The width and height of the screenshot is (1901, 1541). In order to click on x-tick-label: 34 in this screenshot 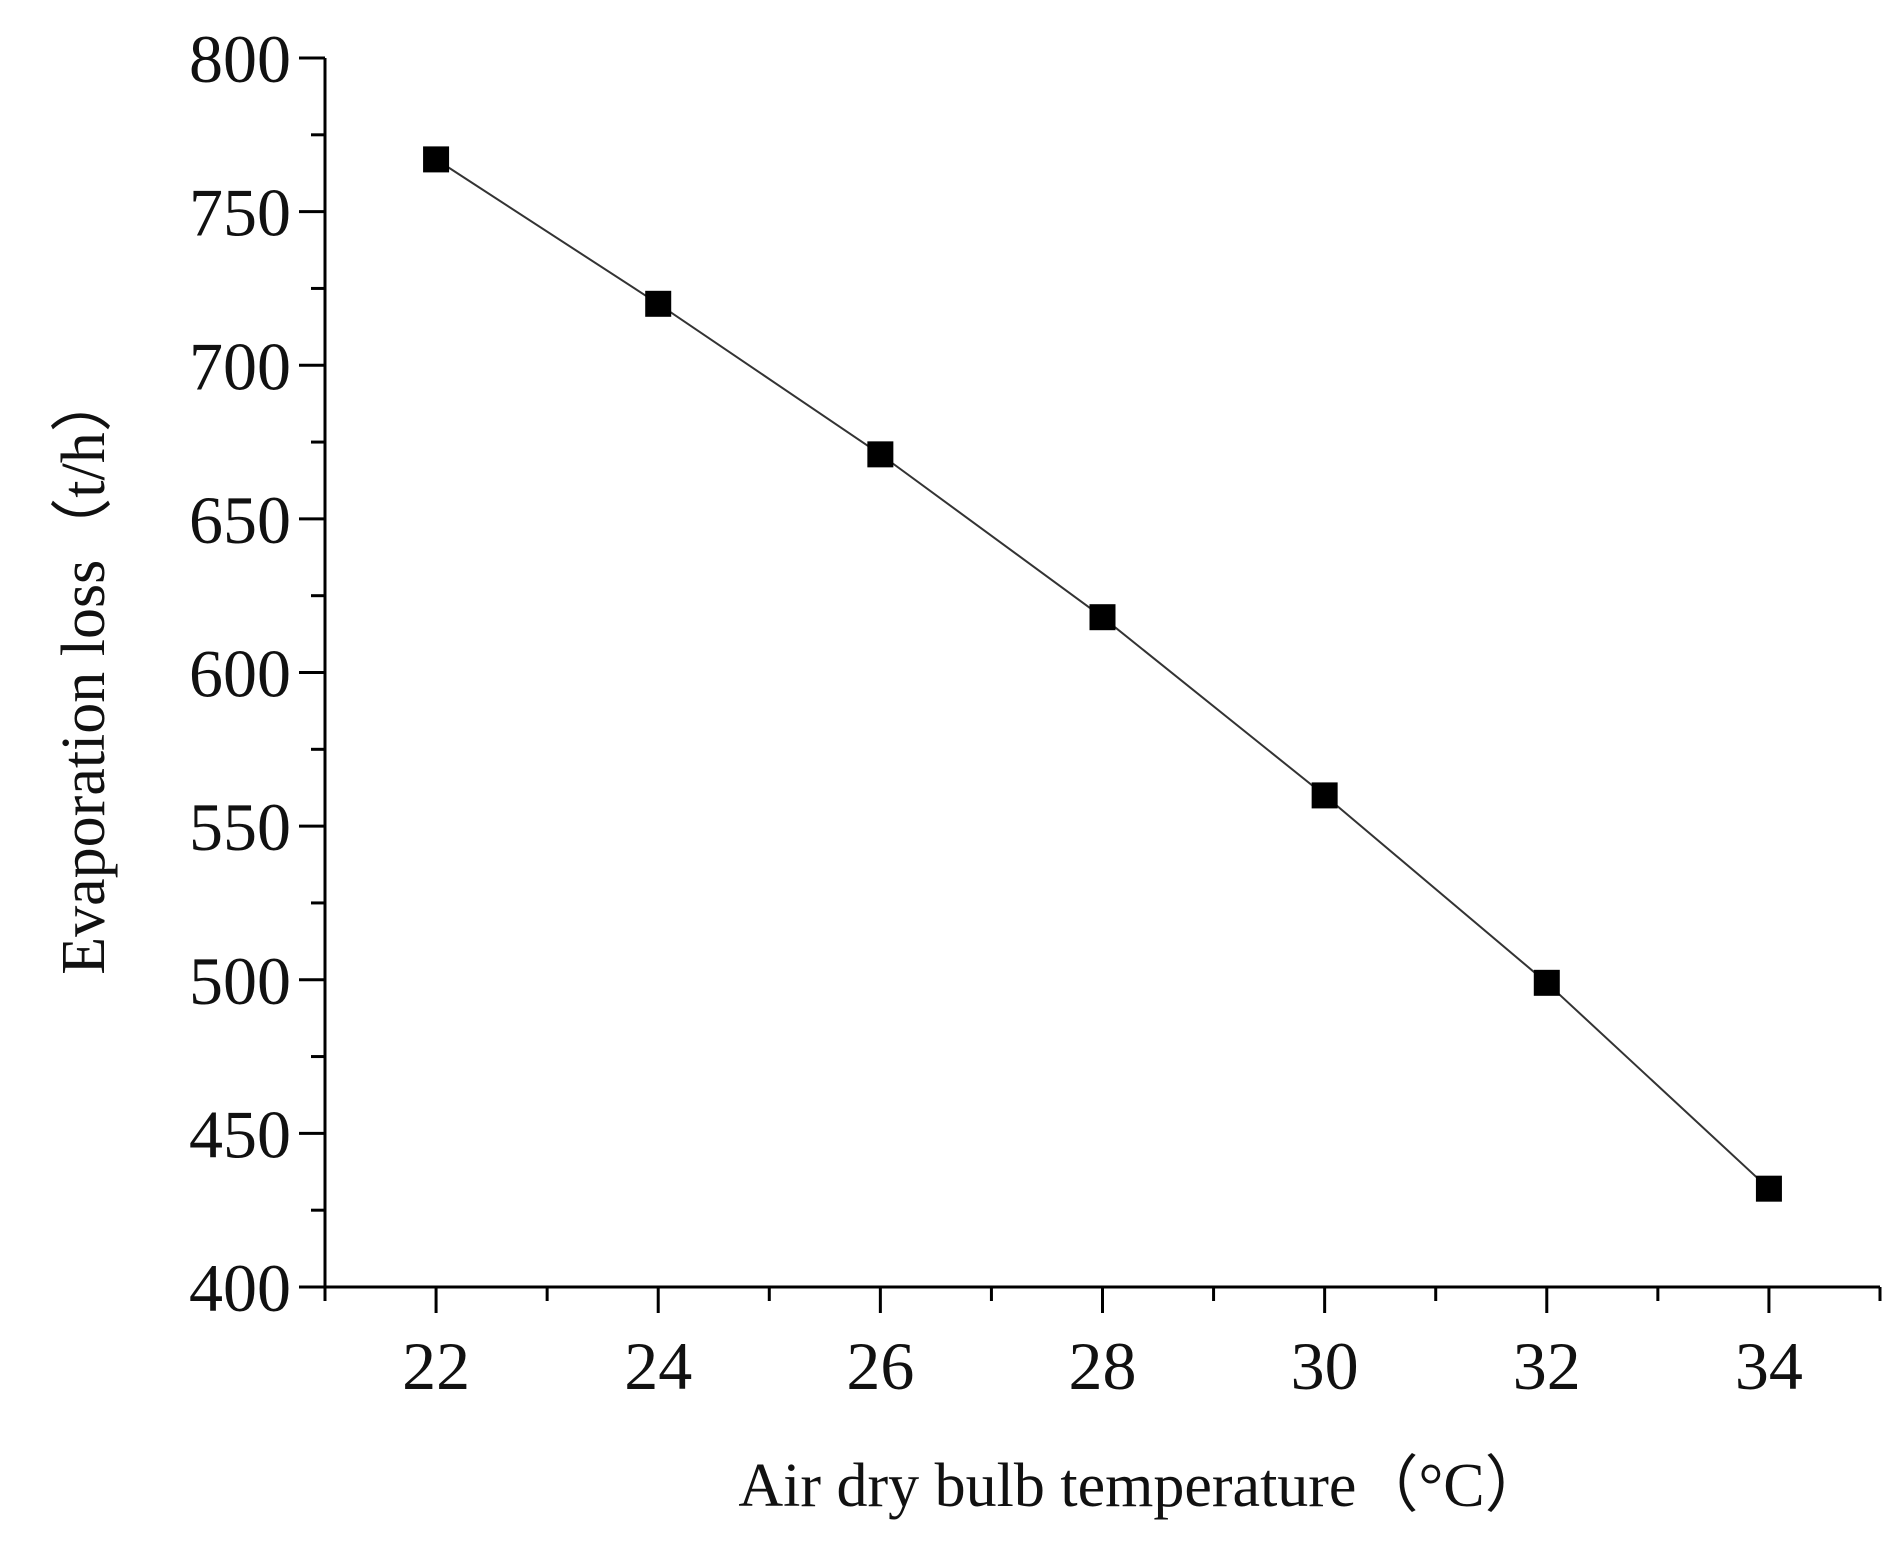, I will do `click(1769, 1366)`.